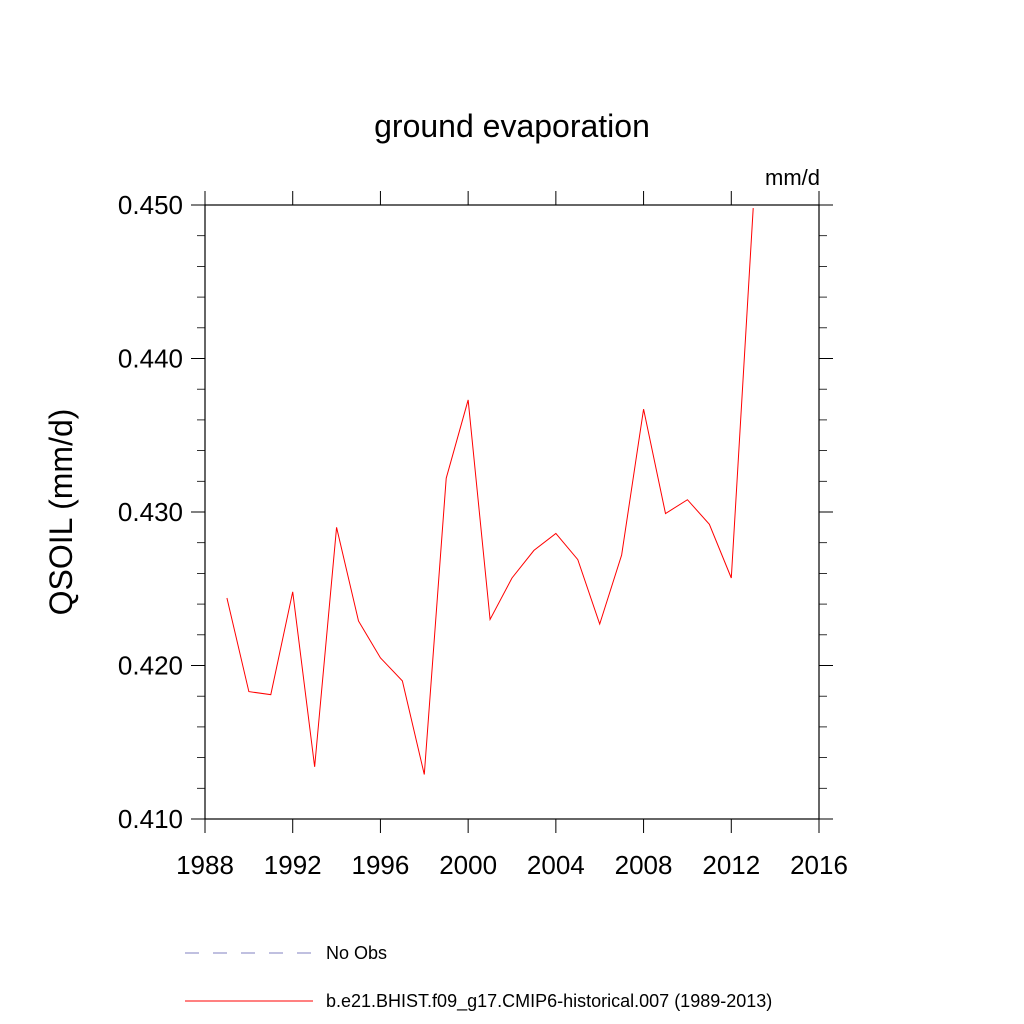 The image size is (1024, 1024). I want to click on units-label: mm/d, so click(792, 177).